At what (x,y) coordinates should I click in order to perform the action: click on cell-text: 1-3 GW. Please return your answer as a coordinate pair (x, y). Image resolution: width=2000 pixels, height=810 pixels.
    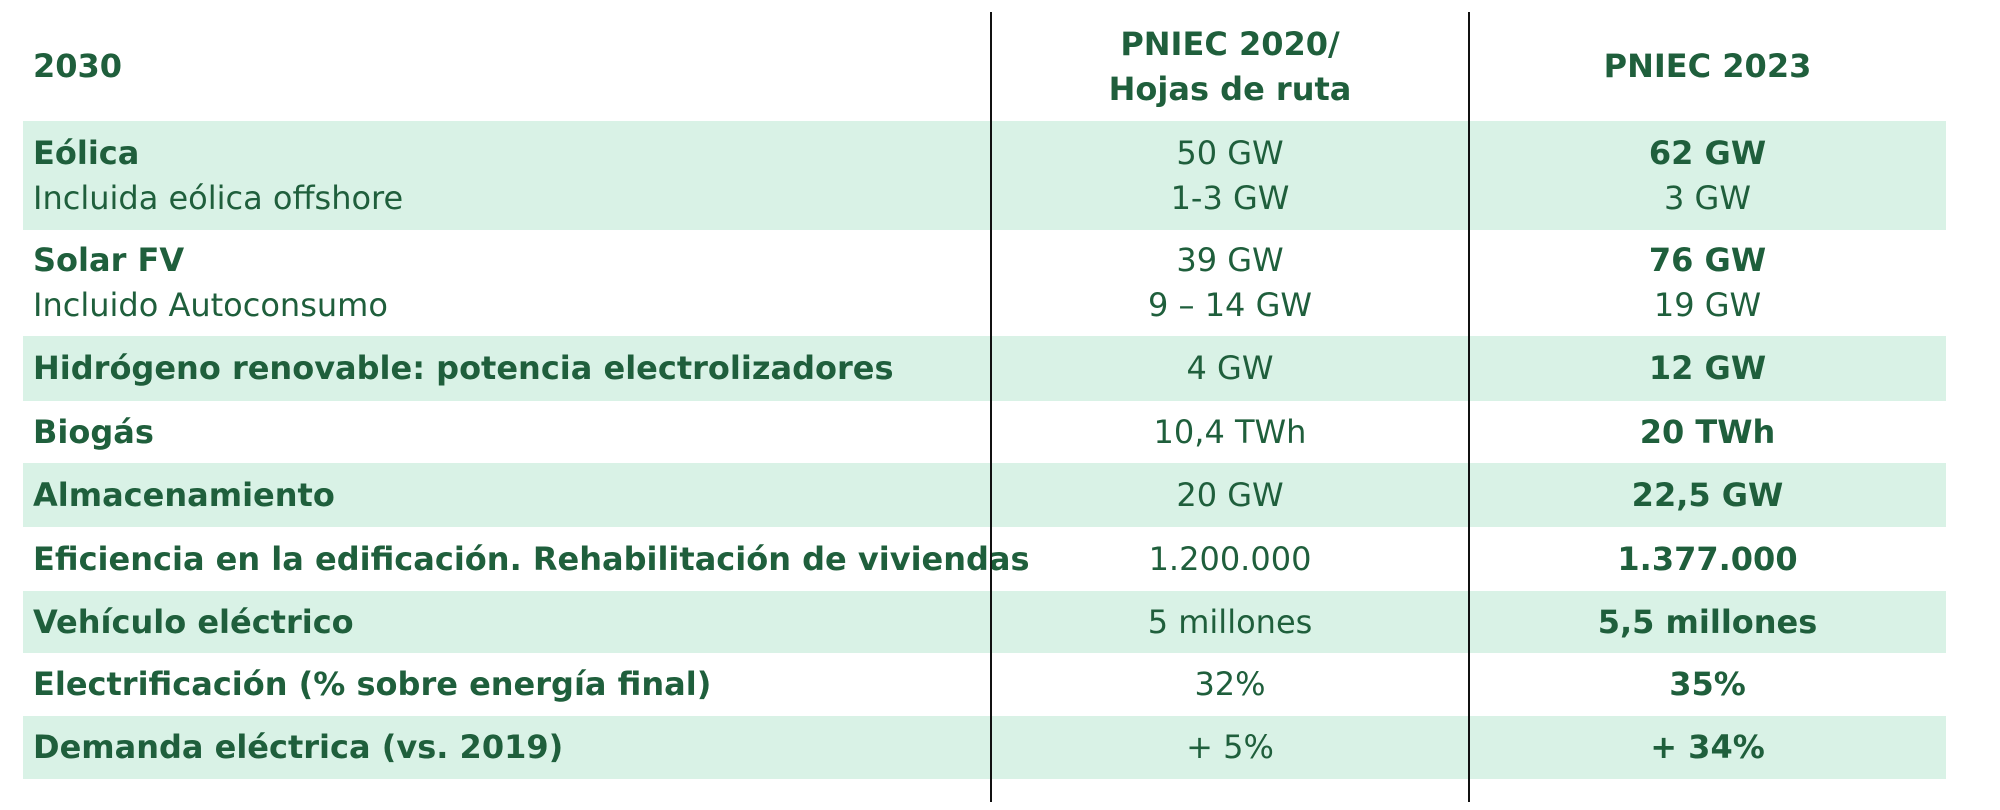
    Looking at the image, I should click on (1230, 197).